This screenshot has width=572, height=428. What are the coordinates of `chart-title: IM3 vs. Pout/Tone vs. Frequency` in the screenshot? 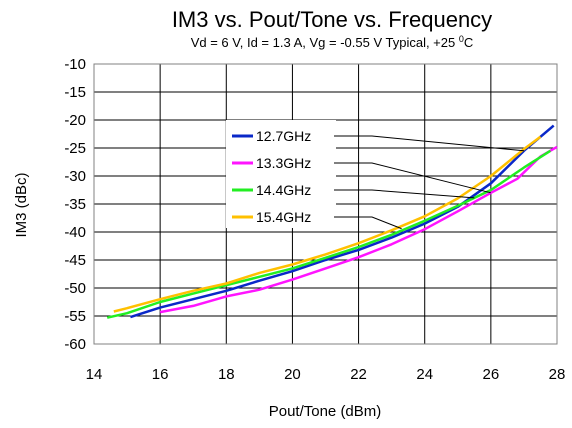 It's located at (332, 19).